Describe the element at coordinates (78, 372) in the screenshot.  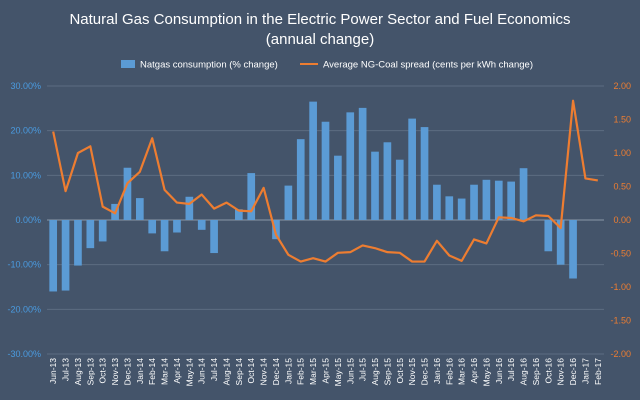
I see `x-tick-label: Aug-13` at that location.